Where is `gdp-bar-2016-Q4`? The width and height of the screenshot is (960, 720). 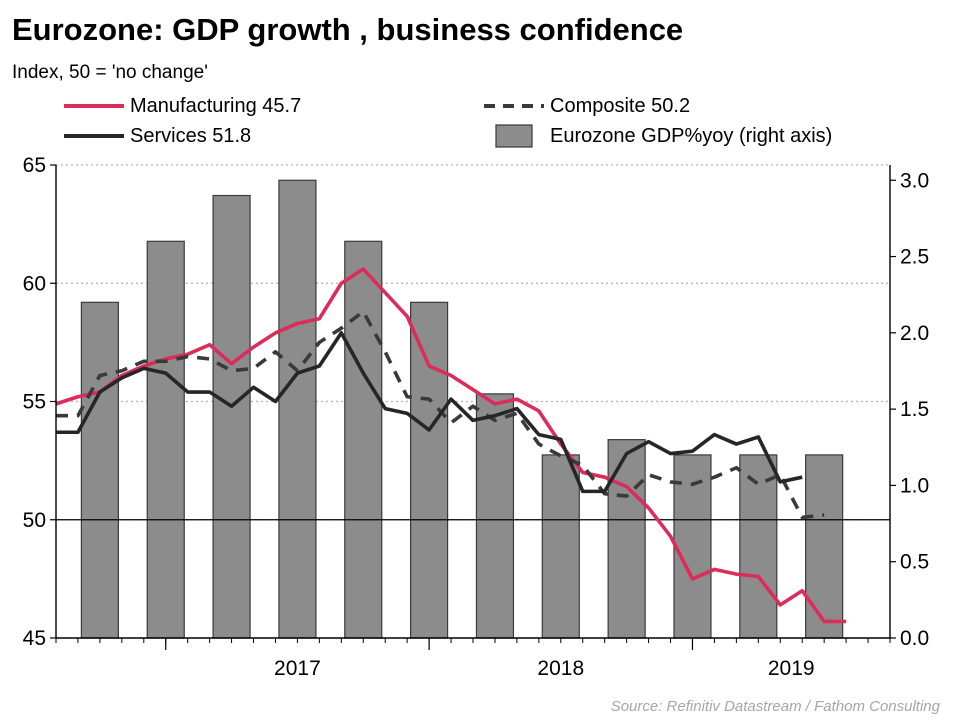
gdp-bar-2016-Q4 is located at coordinates (165, 439).